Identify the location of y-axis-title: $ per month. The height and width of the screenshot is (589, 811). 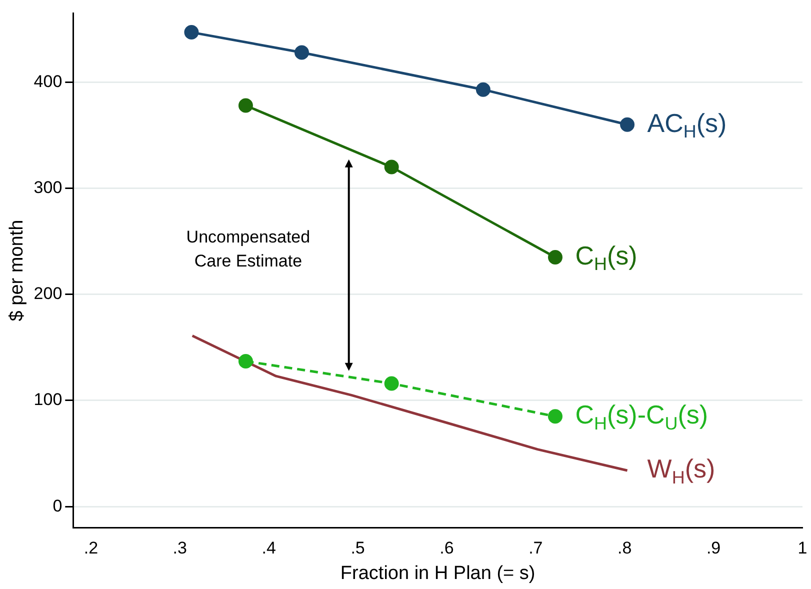
(17, 271).